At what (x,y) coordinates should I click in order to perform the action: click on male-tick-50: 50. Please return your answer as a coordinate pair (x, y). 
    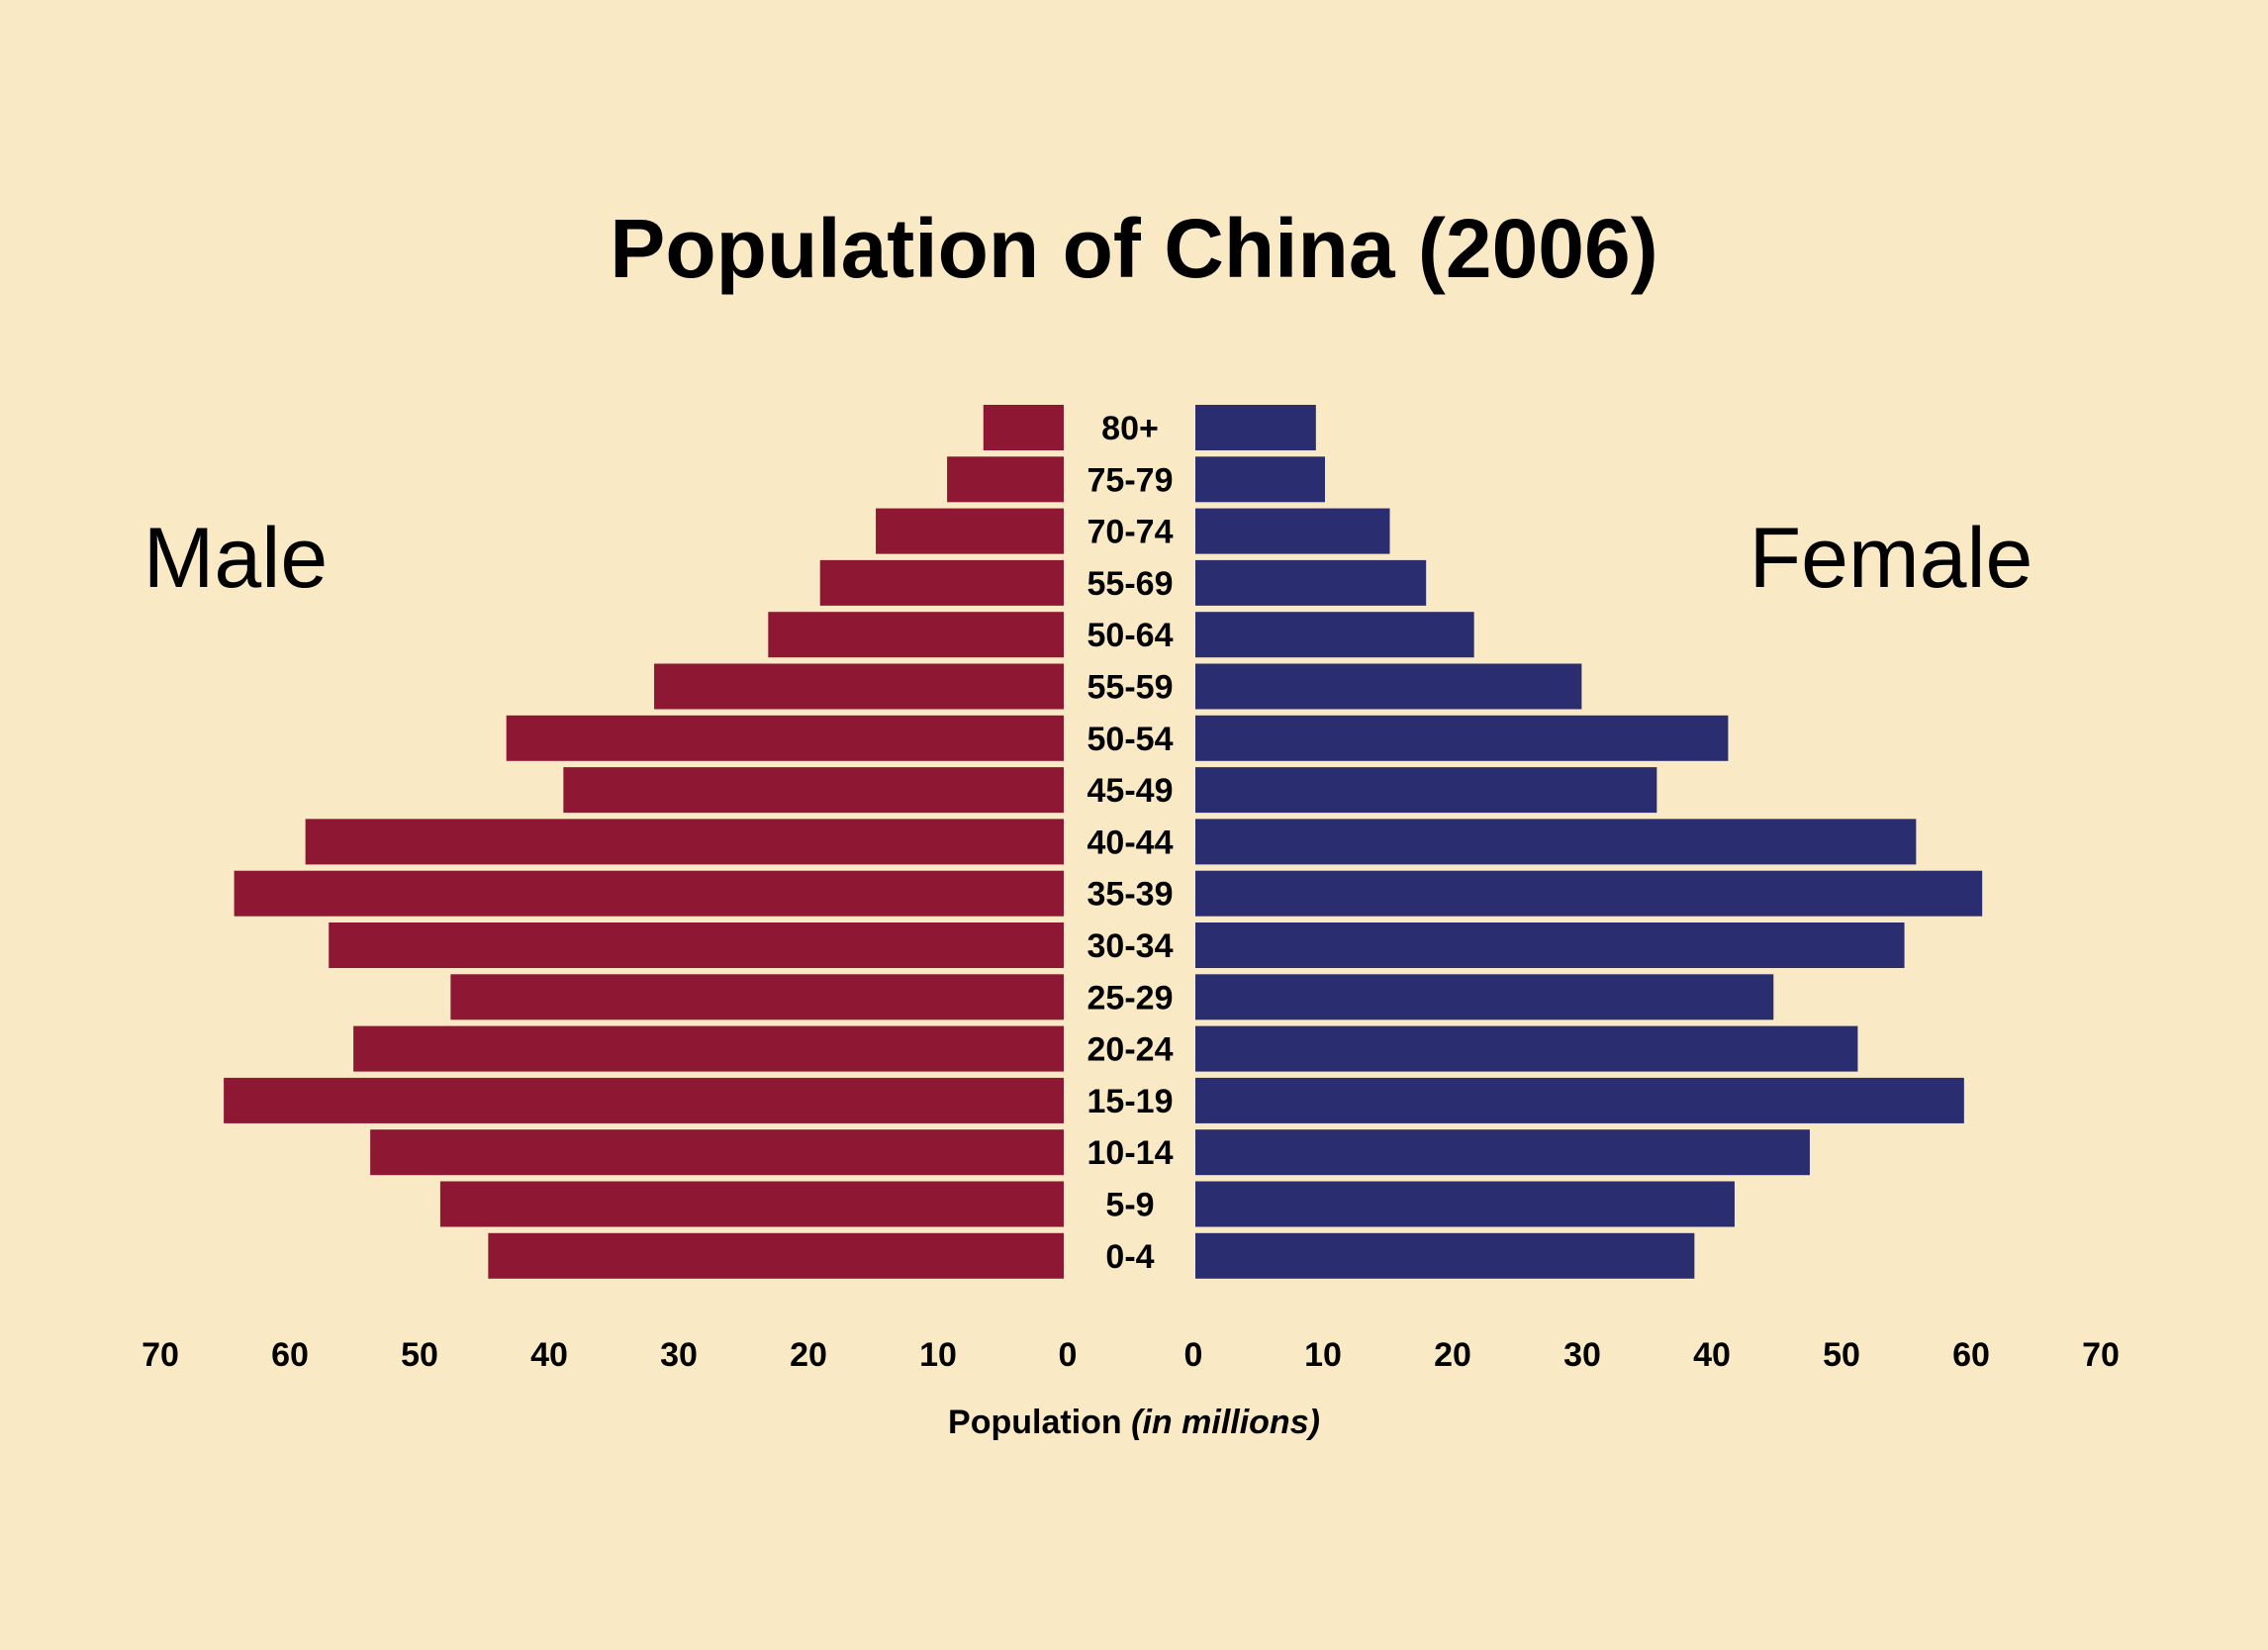
    Looking at the image, I should click on (419, 1355).